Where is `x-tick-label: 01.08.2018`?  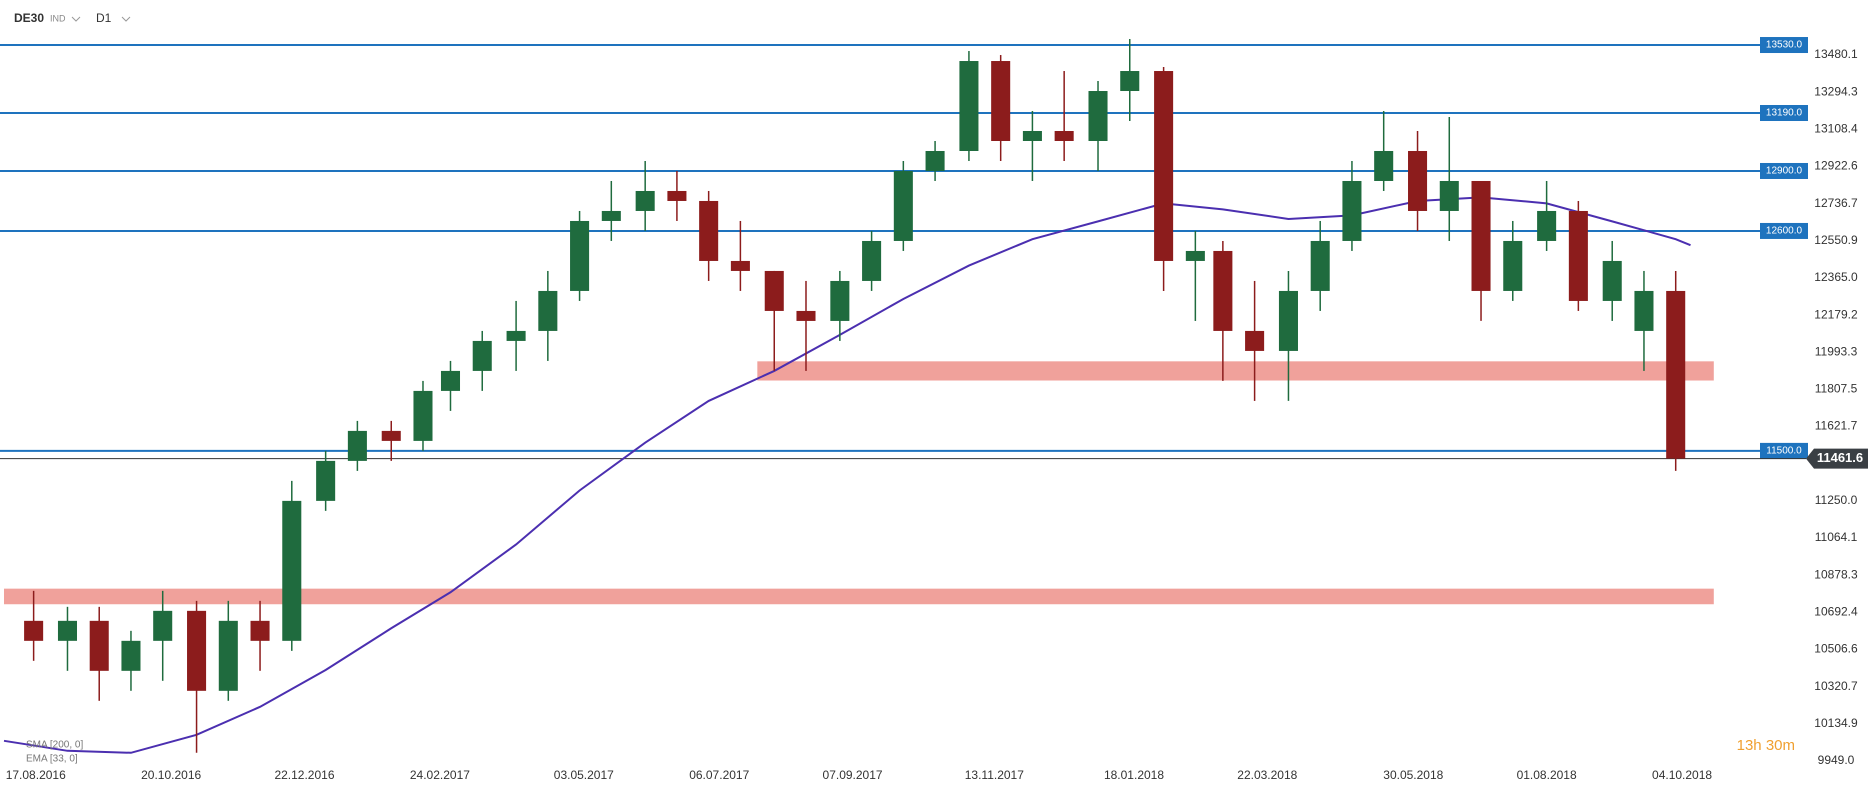 x-tick-label: 01.08.2018 is located at coordinates (1547, 775).